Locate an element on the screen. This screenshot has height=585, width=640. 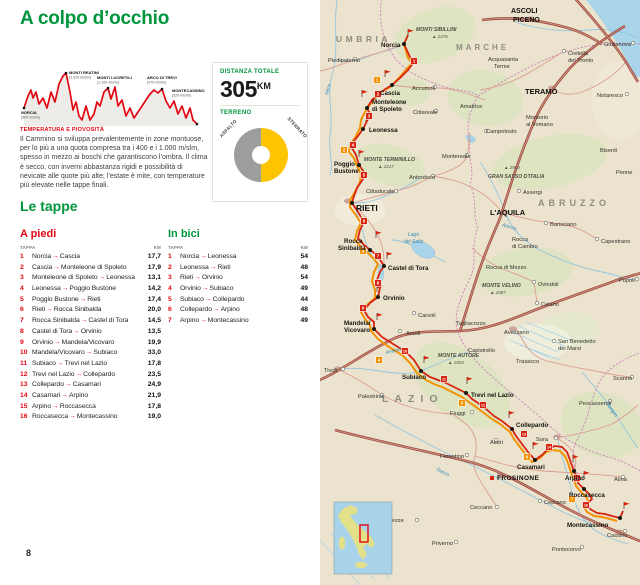
stage-row: 9 Orvinio→Mandela/Vicovaro 19,9 is located at coordinates (90, 344).